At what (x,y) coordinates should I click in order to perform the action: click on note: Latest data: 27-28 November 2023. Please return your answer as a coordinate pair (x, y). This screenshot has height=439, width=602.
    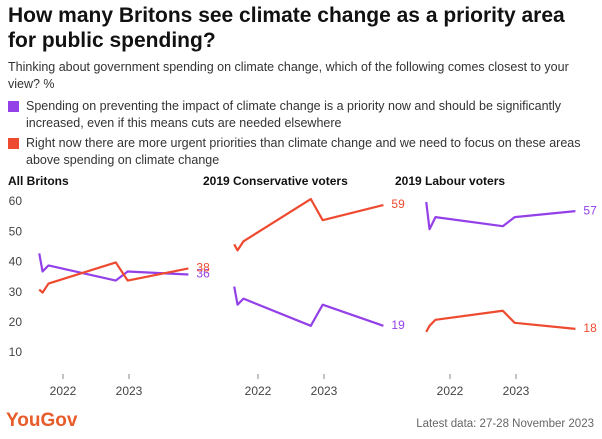
    Looking at the image, I should click on (505, 424).